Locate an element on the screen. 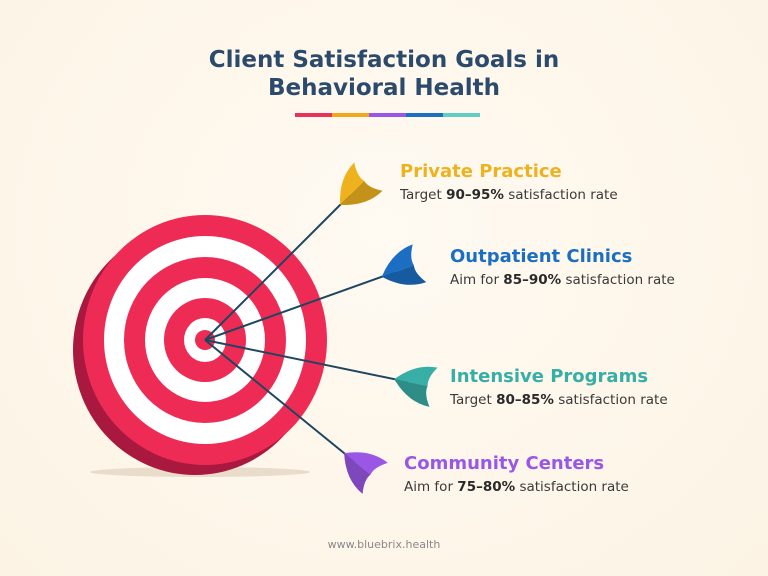 This screenshot has height=576, width=768. goal-text: Target 90–95% satisfaction rate is located at coordinates (509, 195).